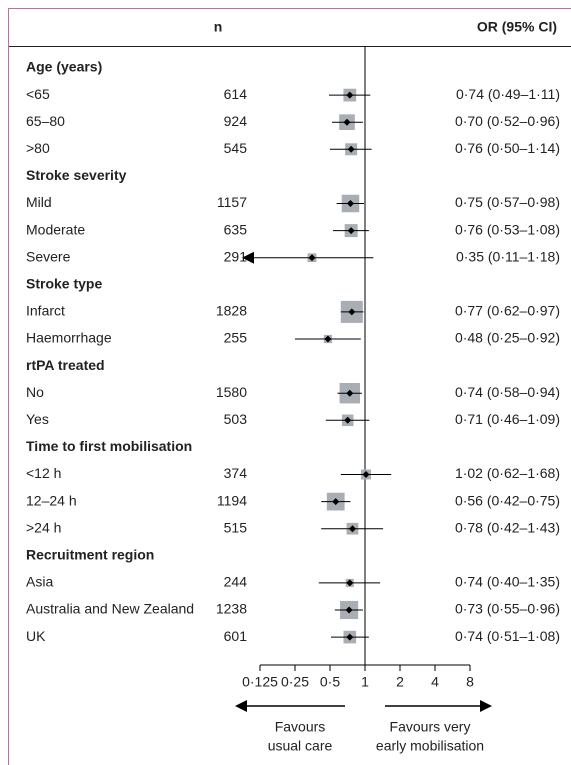 Image resolution: width=571 pixels, height=765 pixels. Describe the element at coordinates (45, 121) in the screenshot. I see `row-label: 65–80` at that location.